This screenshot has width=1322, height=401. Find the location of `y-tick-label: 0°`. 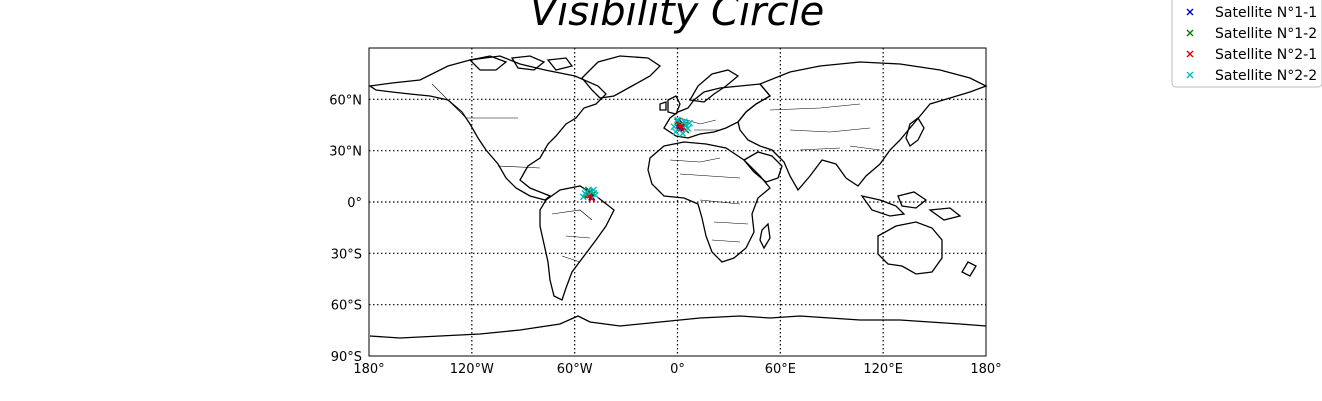

y-tick-label: 0° is located at coordinates (354, 203).